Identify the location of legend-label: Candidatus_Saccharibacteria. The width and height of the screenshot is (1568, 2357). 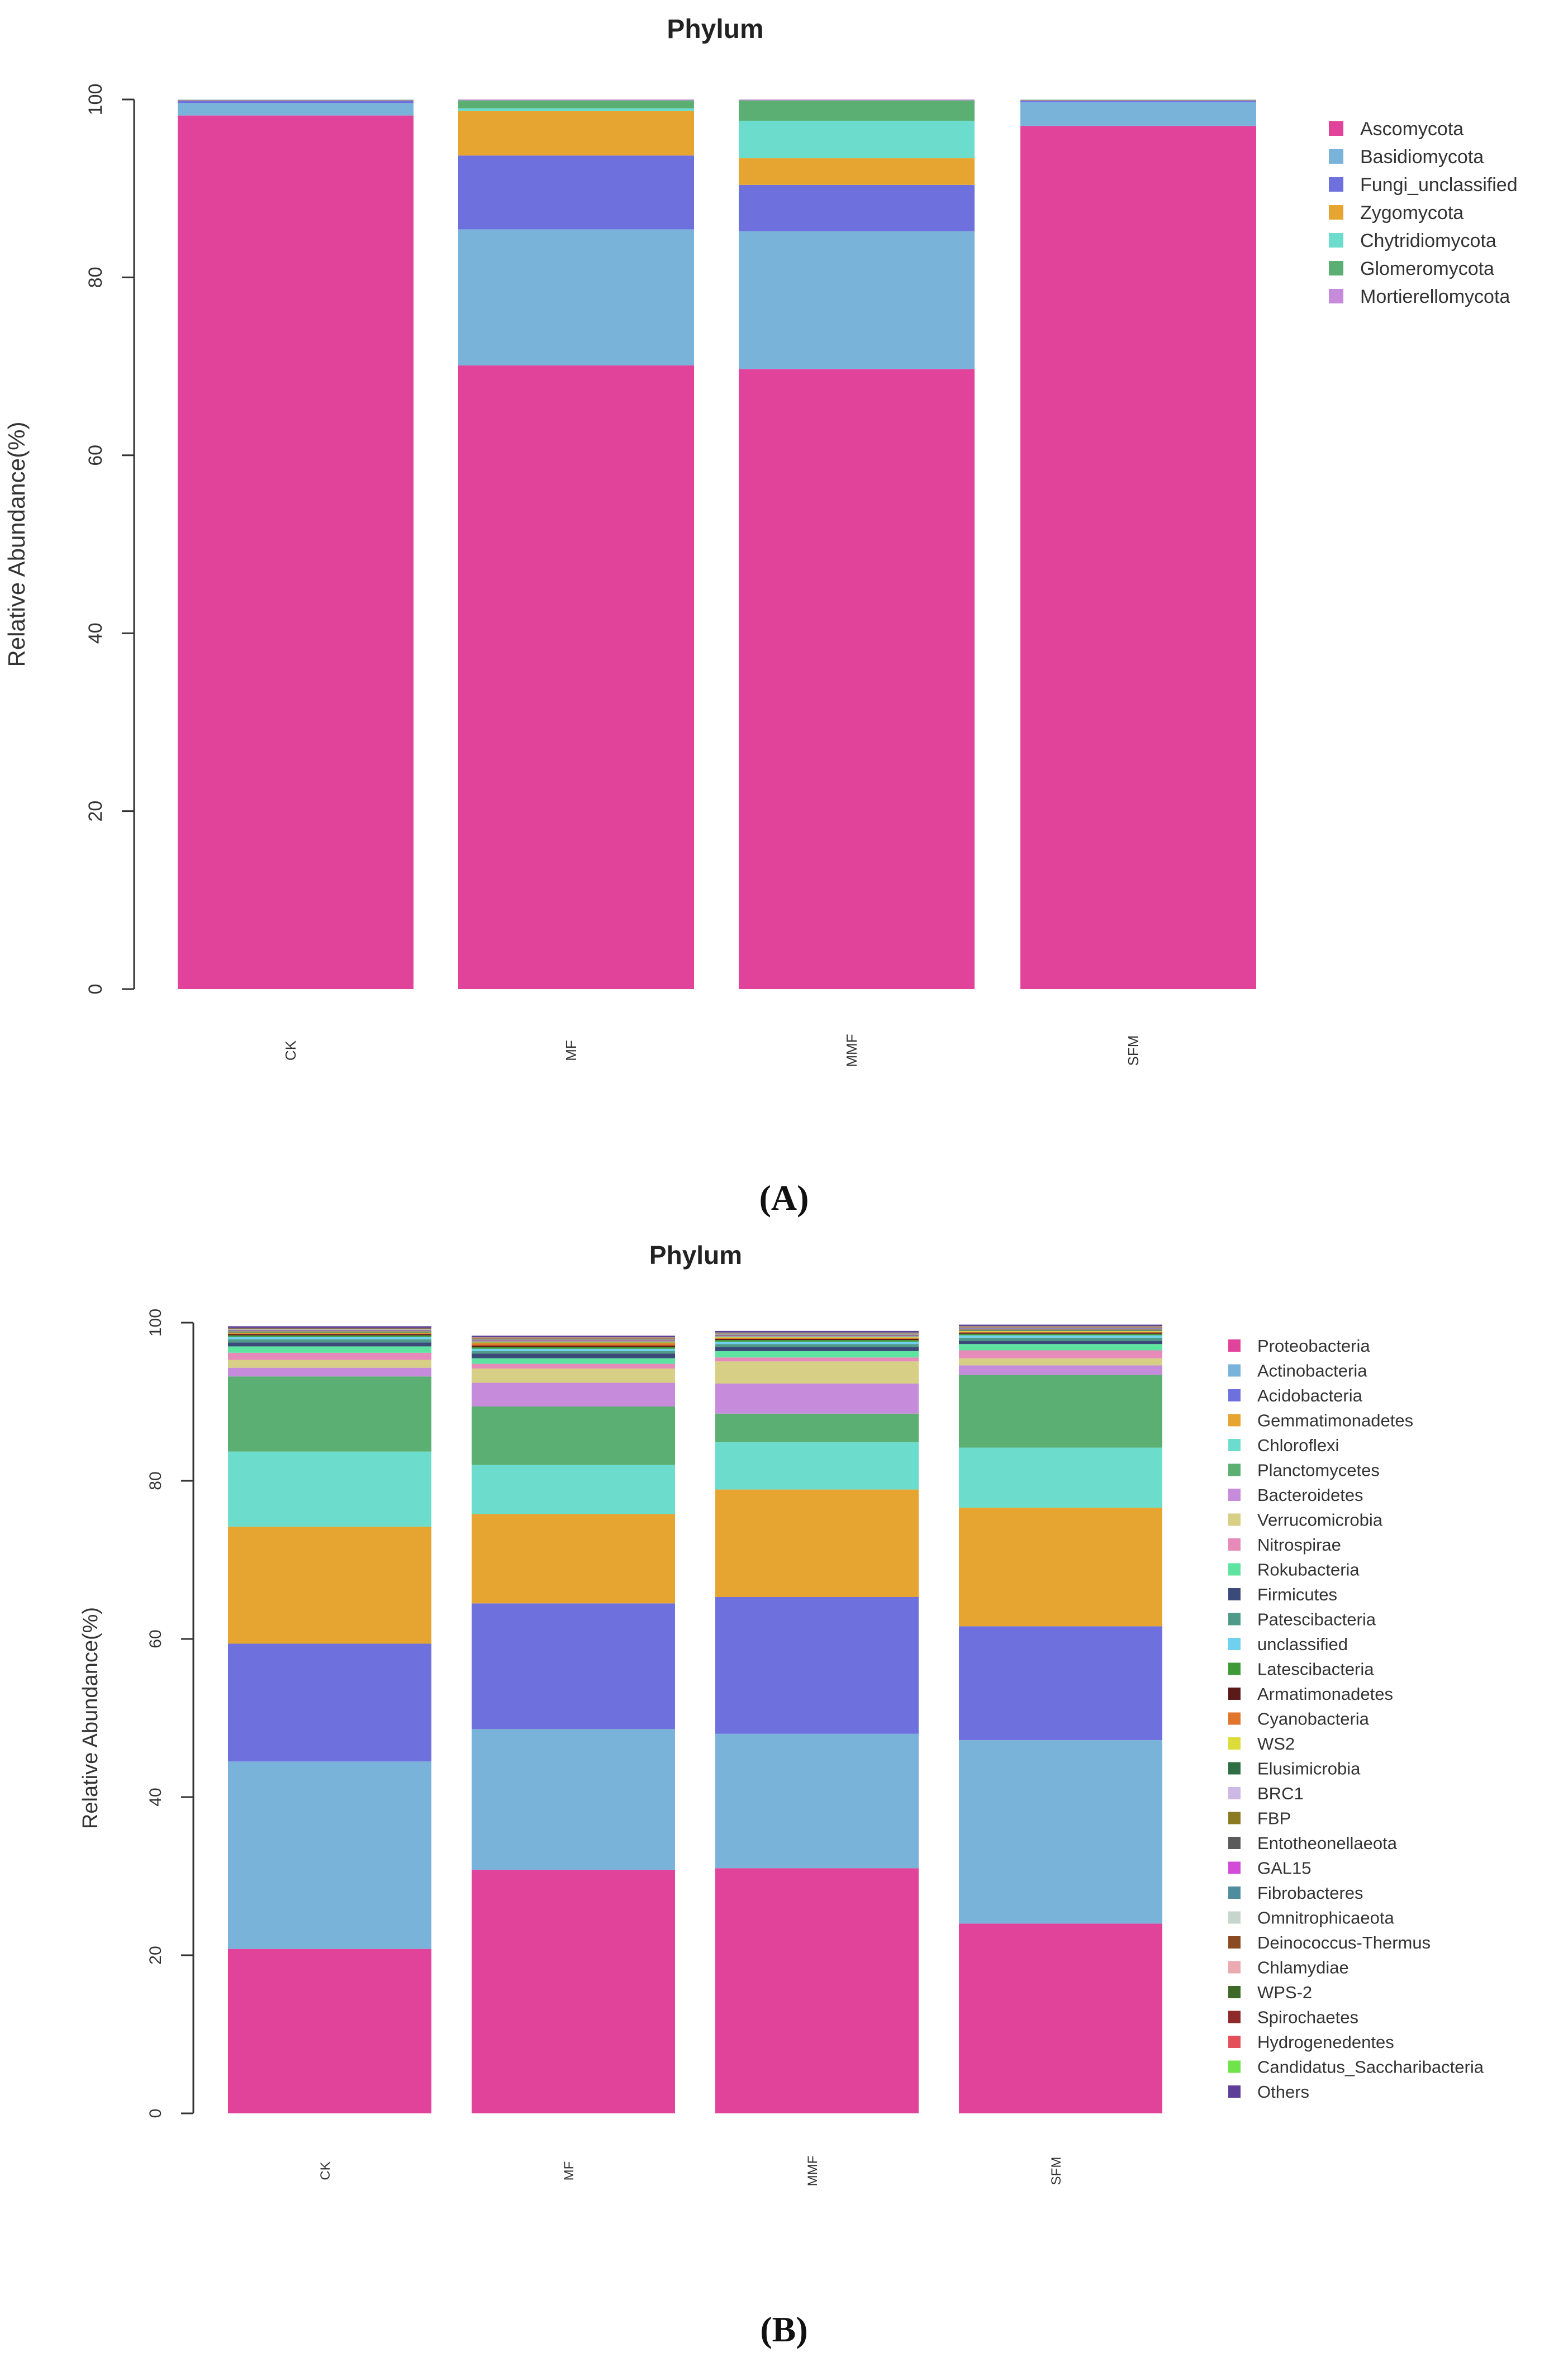
(1370, 2067).